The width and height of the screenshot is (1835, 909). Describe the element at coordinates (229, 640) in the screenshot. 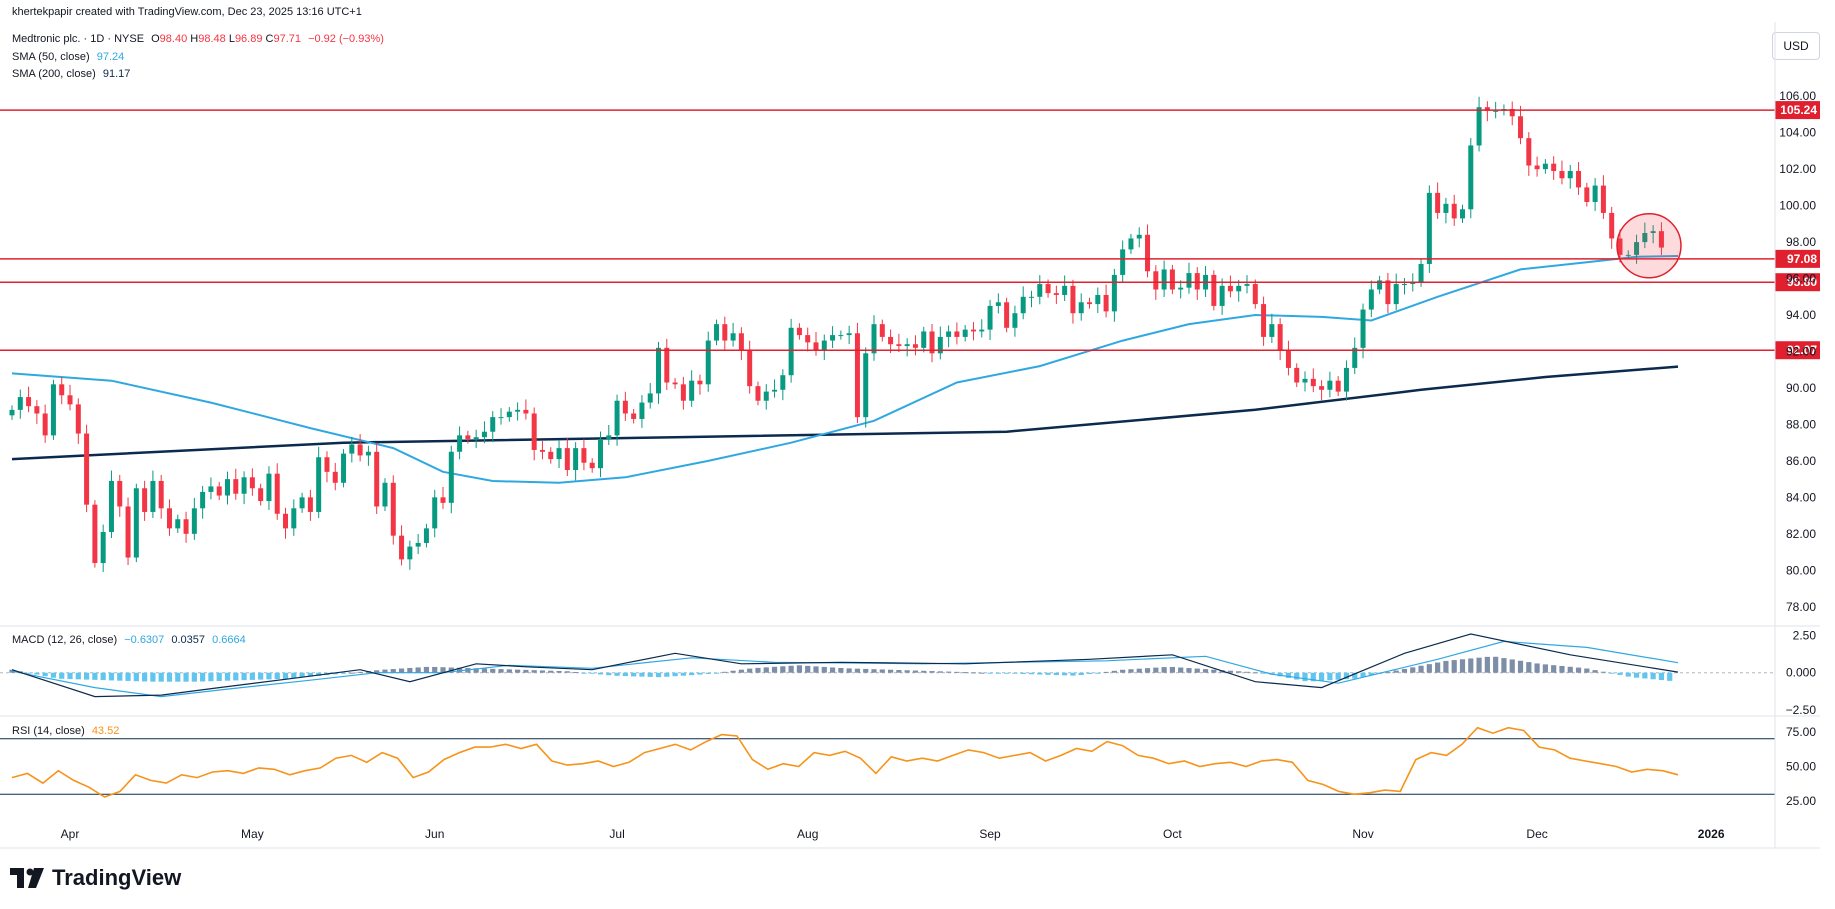

I see `macd-value-3: 0.6664` at that location.